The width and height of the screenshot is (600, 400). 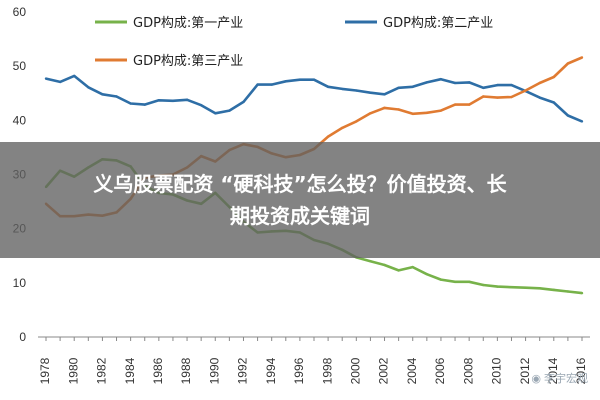 I want to click on y-tick-label: 40, so click(x=20, y=120).